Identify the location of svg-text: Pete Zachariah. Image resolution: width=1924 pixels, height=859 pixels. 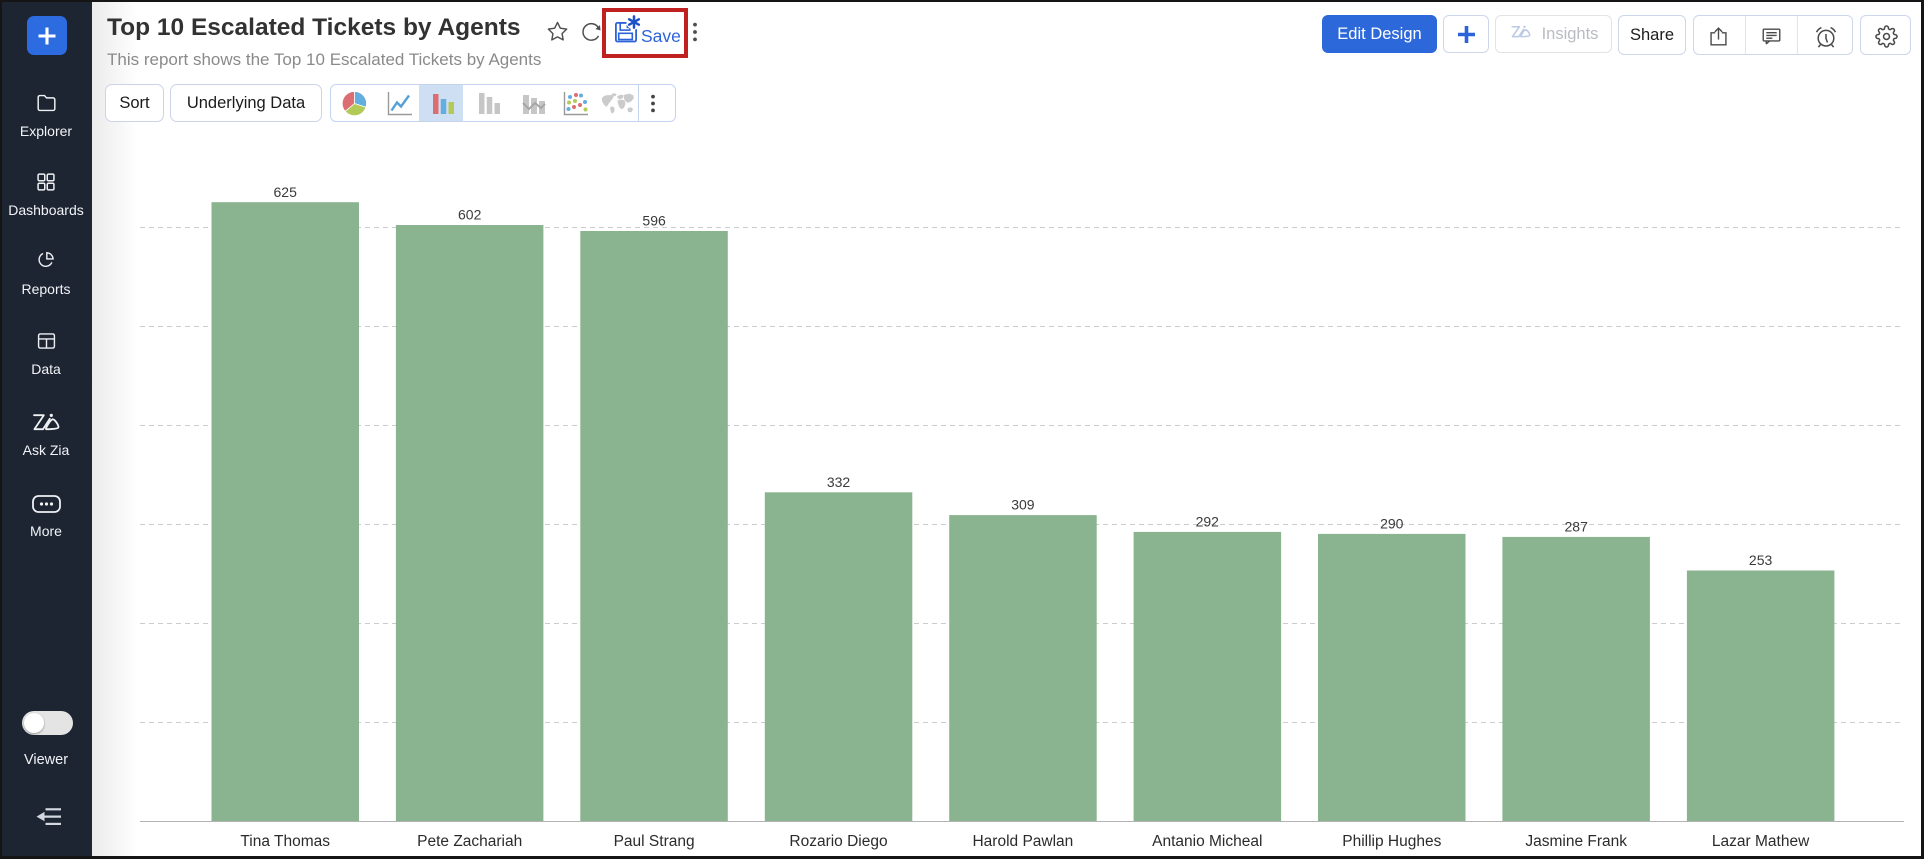
(469, 841).